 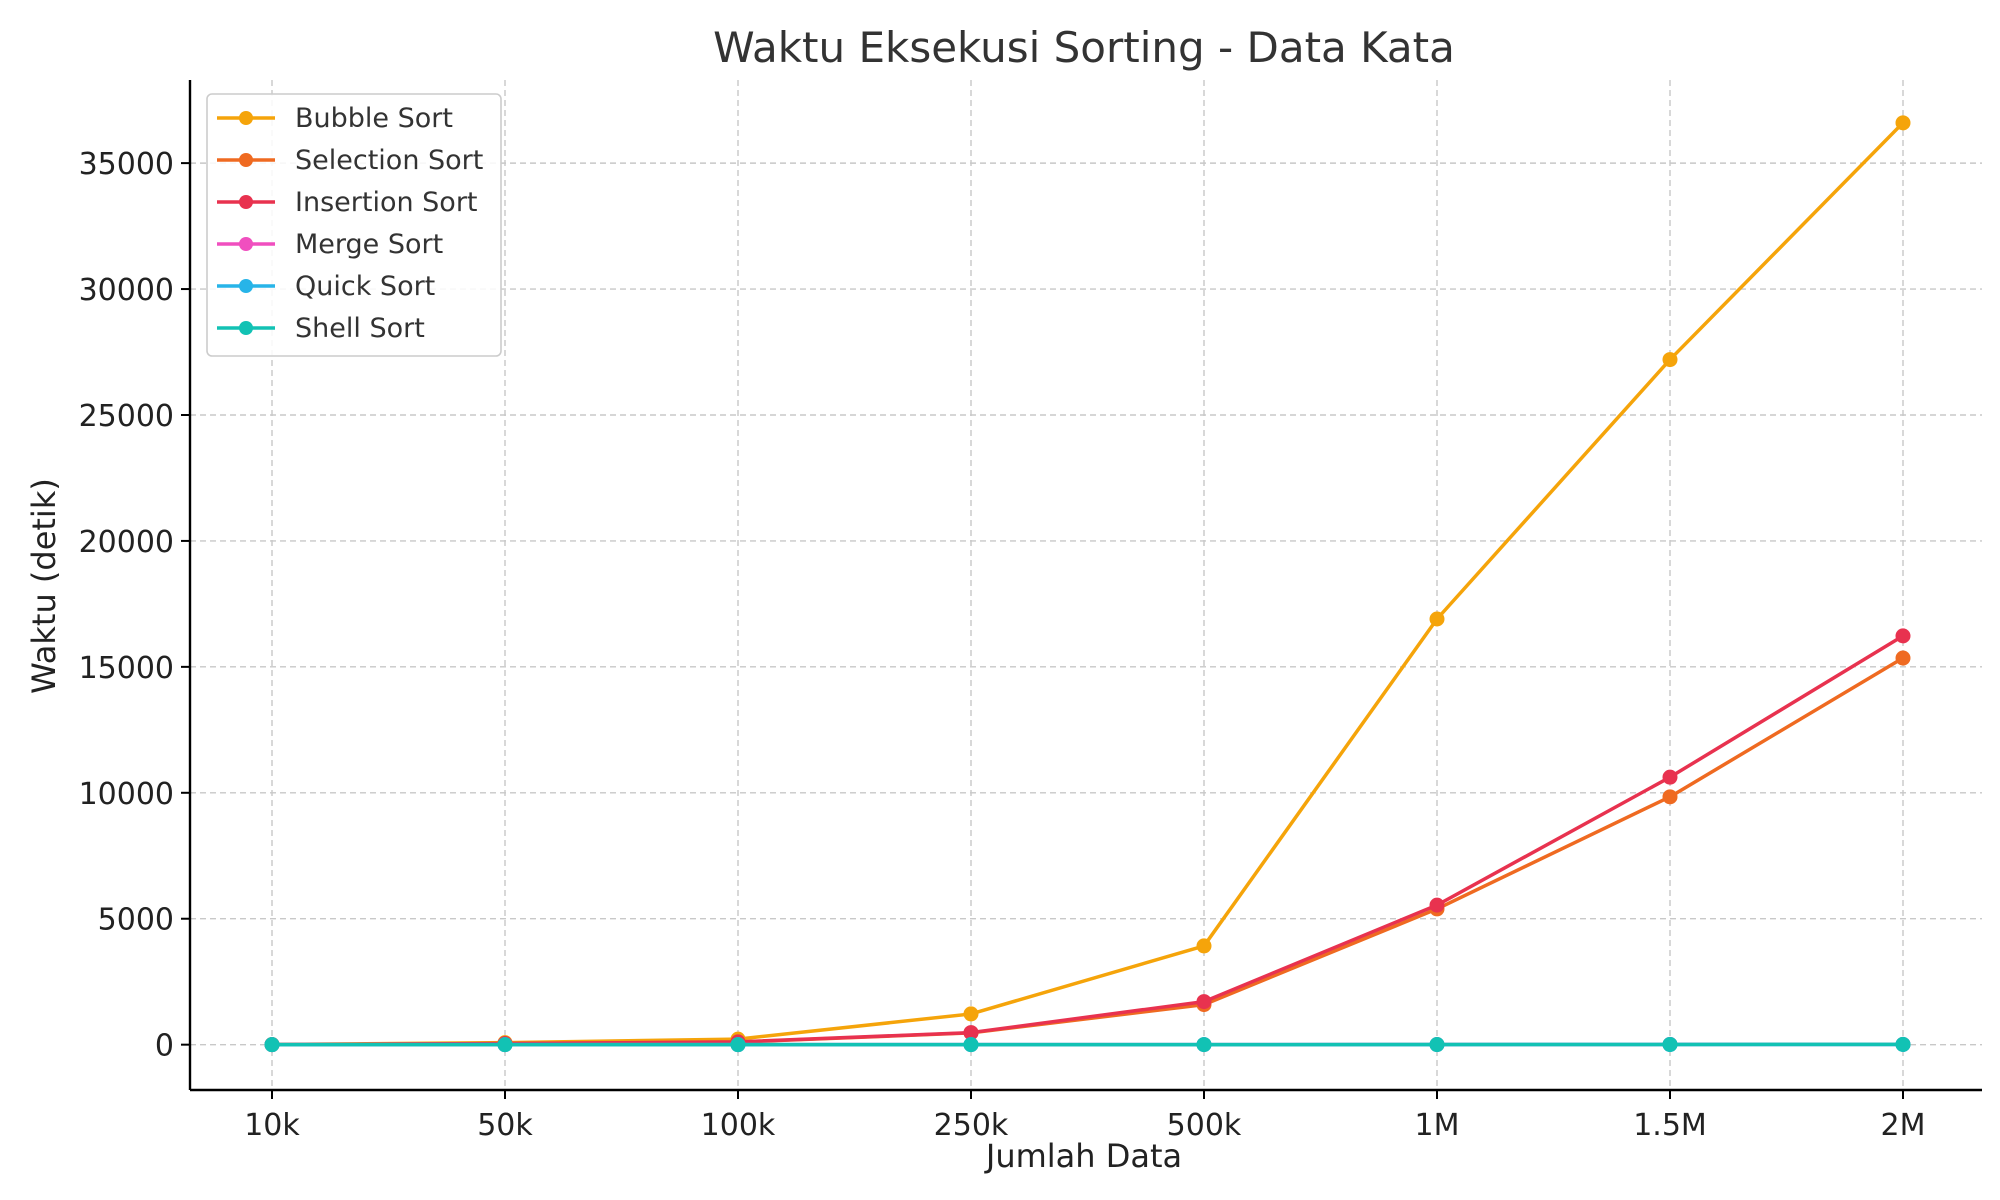 I want to click on x-tick-label: 1M, so click(x=1437, y=1125).